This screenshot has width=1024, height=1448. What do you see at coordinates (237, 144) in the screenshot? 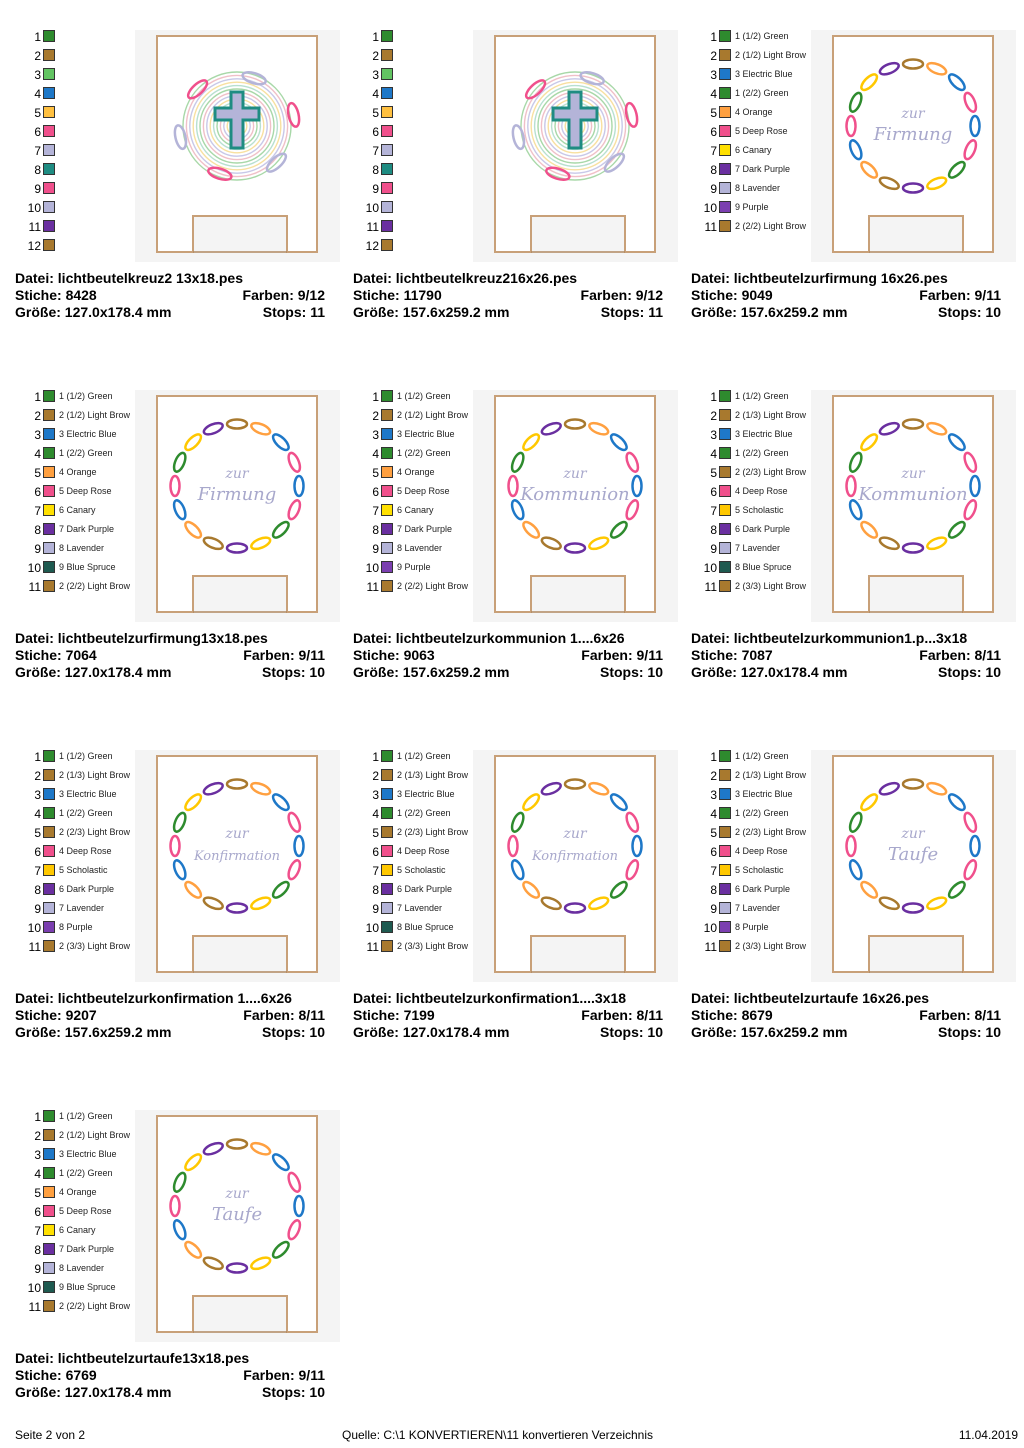
I see `design-preview` at bounding box center [237, 144].